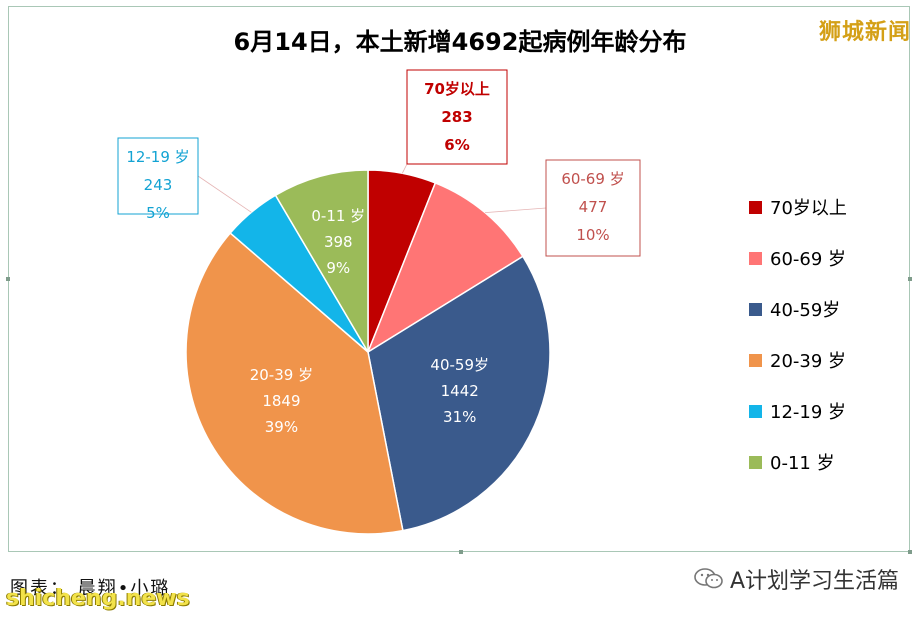 This screenshot has width=921, height=617. I want to click on legend-label-20-39: 20-39 岁, so click(808, 361).